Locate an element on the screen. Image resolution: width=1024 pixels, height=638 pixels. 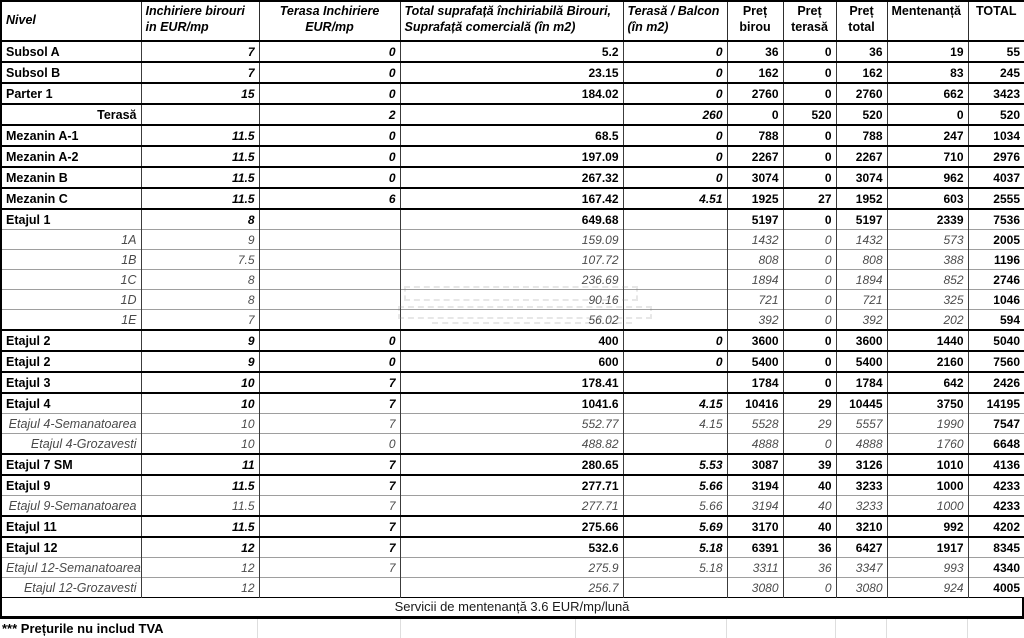
cell-total: 4037 is located at coordinates (995, 177).